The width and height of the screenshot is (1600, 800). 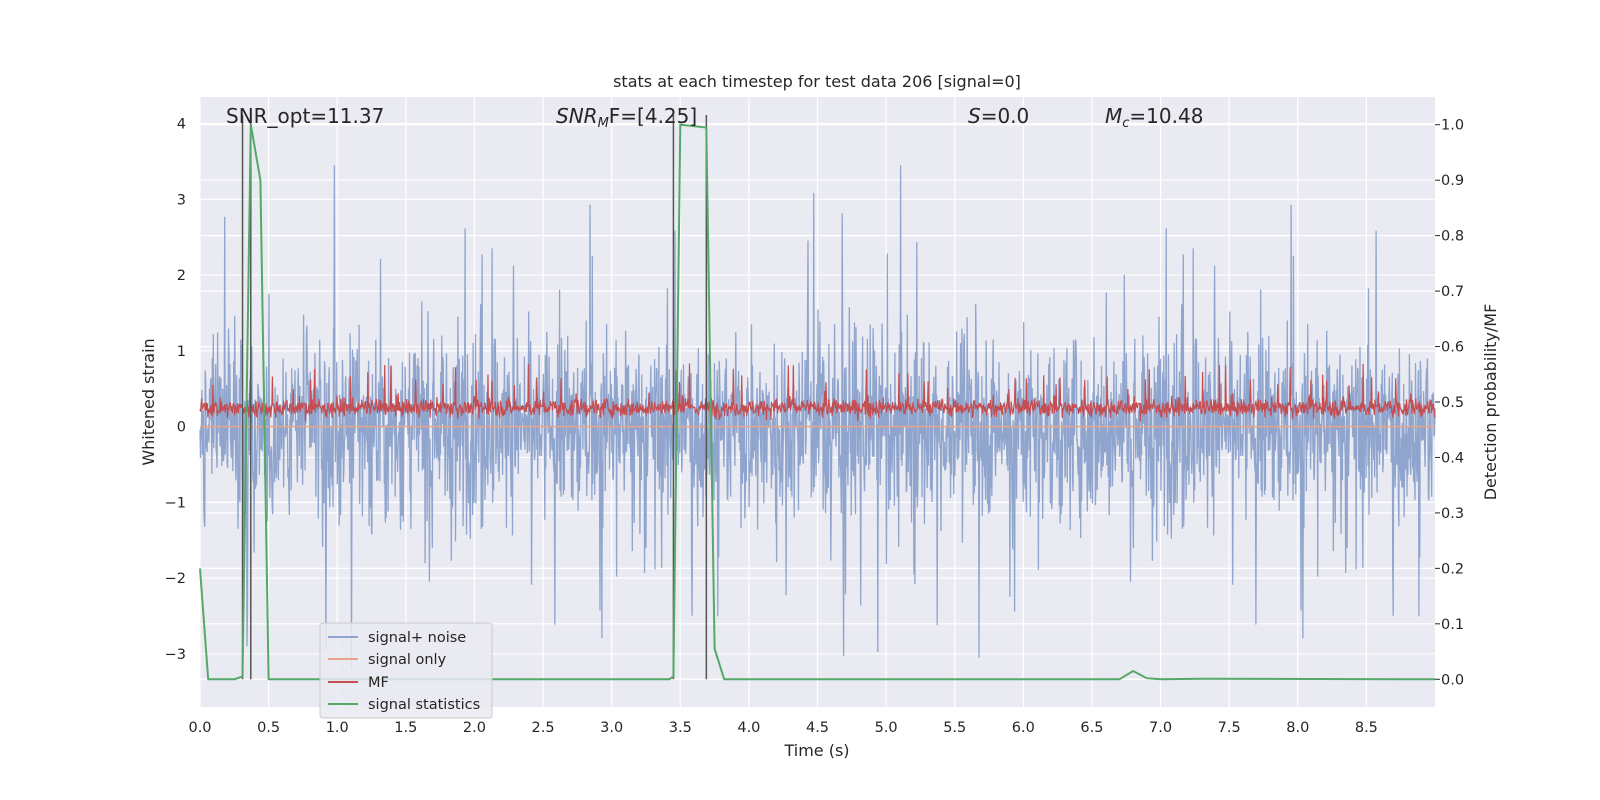 What do you see at coordinates (378, 683) in the screenshot?
I see `legend-label-mf: MF` at bounding box center [378, 683].